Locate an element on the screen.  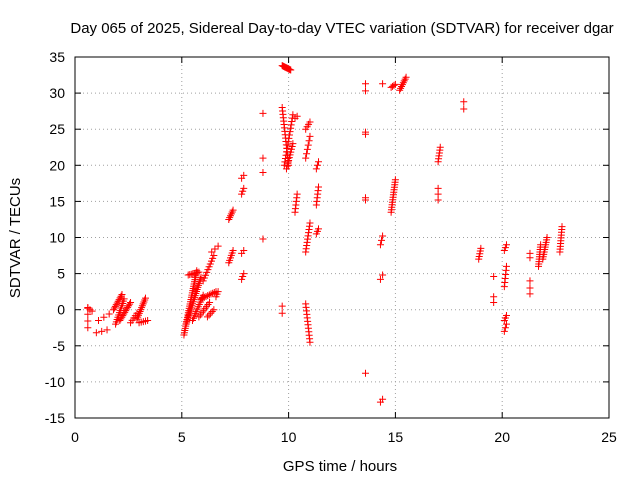
y-tick-label: 35 is located at coordinates (57, 57).